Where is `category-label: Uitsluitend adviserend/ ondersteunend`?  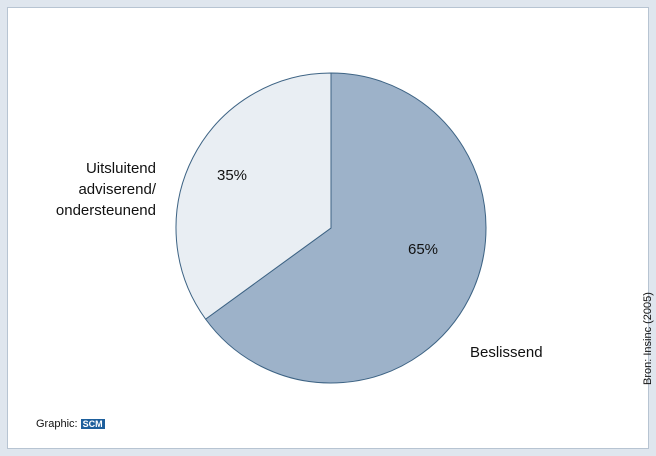
category-label: Uitsluitend adviserend/ ondersteunend is located at coordinates (105, 189).